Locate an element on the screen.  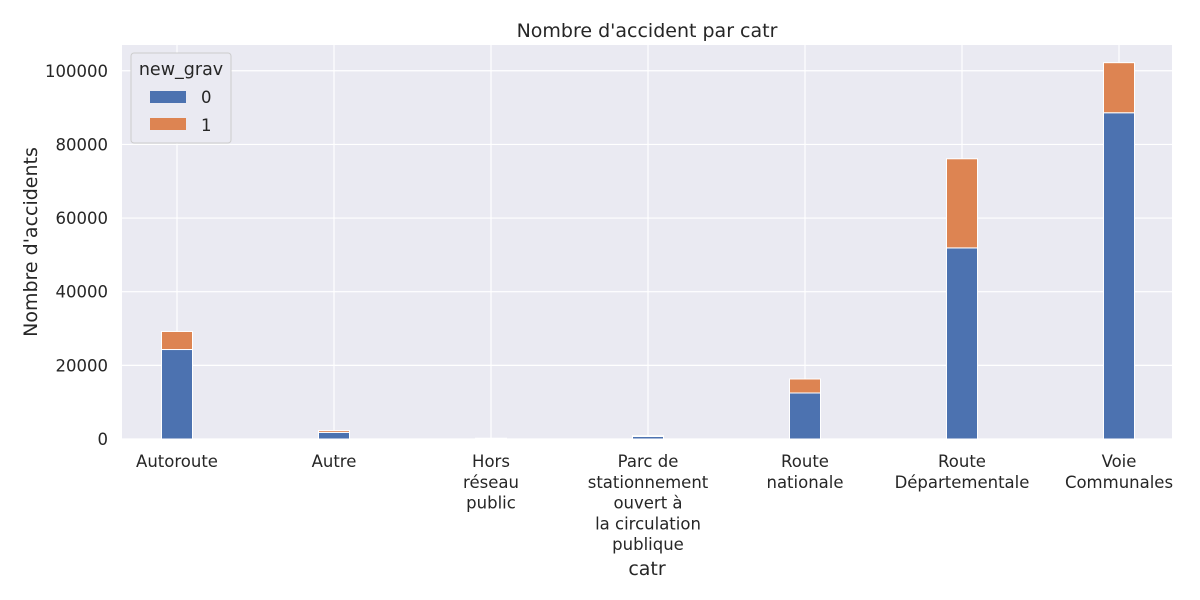
y-tick-label: 0 is located at coordinates (103, 439).